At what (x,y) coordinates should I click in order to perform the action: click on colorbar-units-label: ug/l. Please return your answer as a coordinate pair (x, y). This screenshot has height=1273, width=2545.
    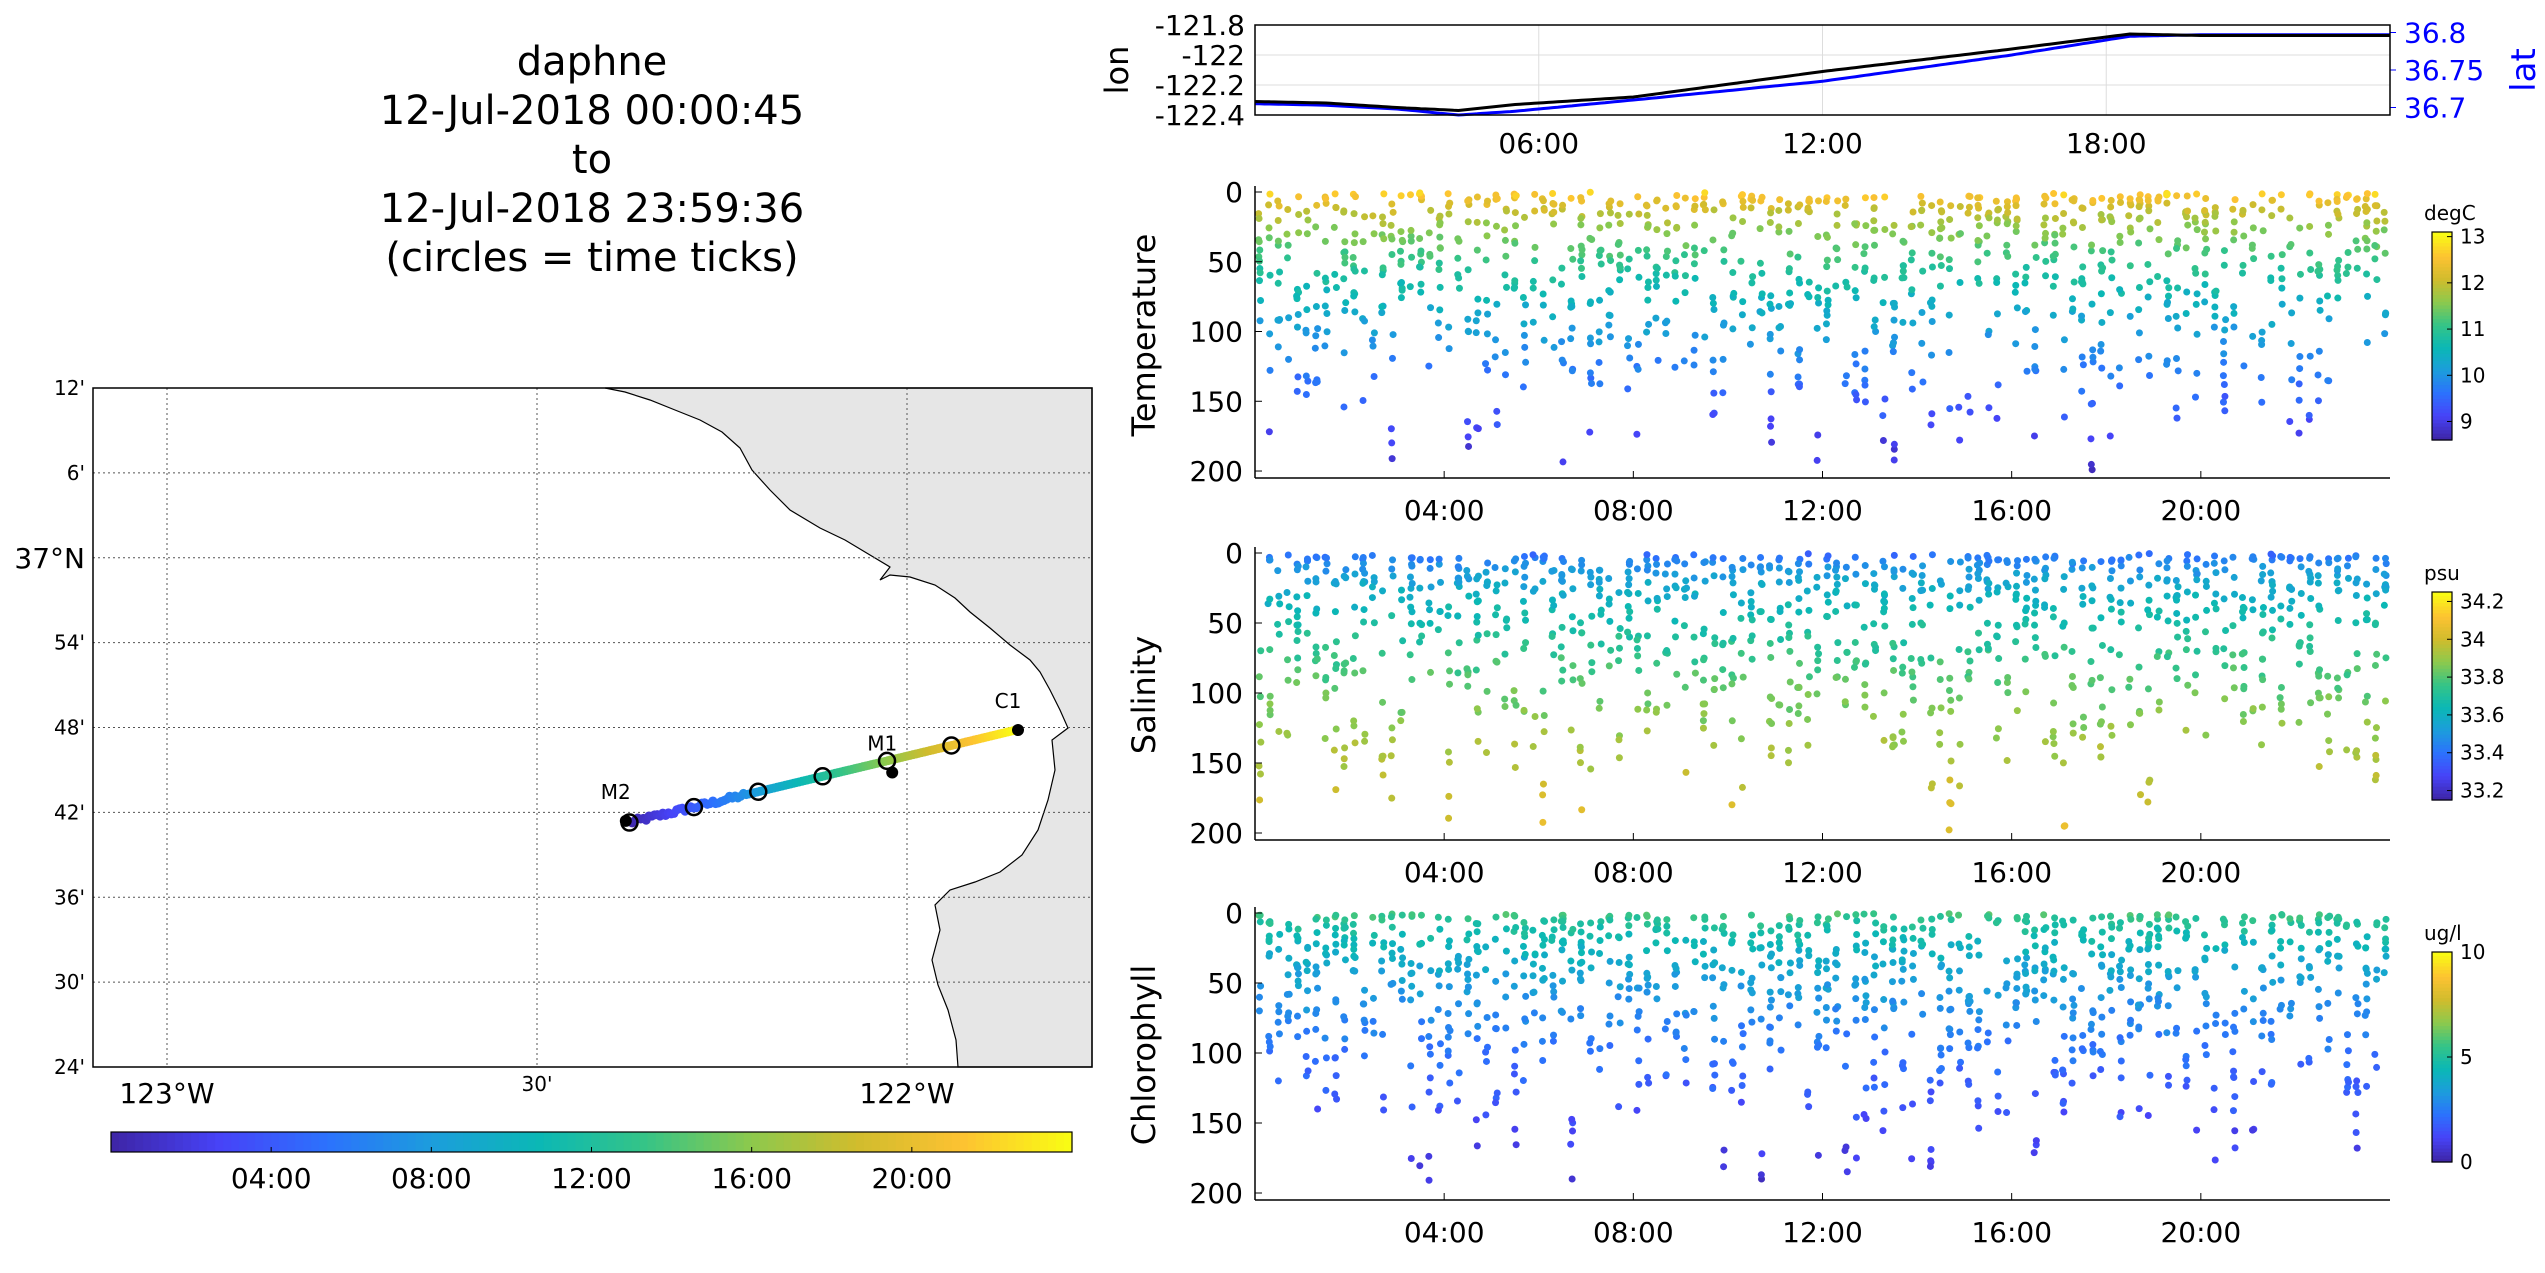
    Looking at the image, I should click on (2443, 933).